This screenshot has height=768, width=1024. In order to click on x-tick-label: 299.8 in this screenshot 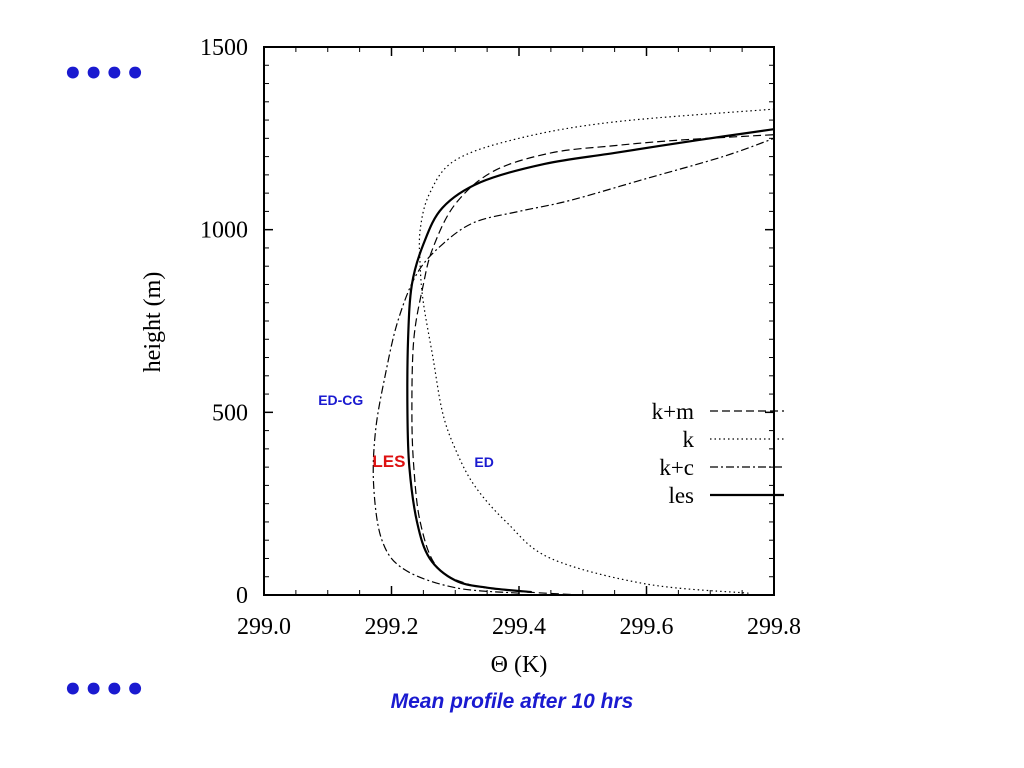, I will do `click(774, 627)`.